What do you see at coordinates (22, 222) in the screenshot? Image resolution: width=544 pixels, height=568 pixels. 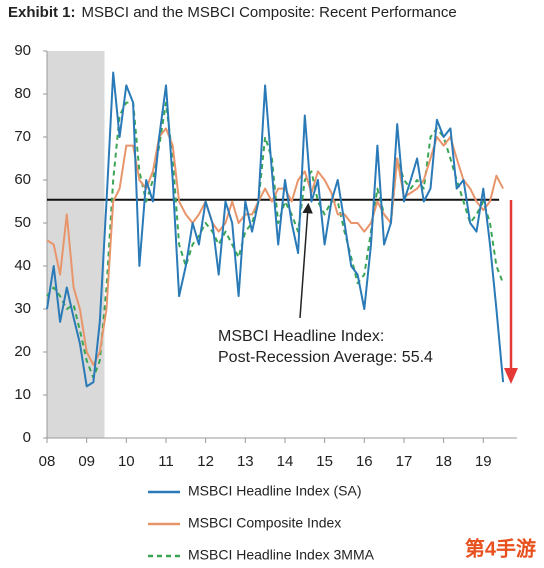 I see `y-tick-label: 50` at bounding box center [22, 222].